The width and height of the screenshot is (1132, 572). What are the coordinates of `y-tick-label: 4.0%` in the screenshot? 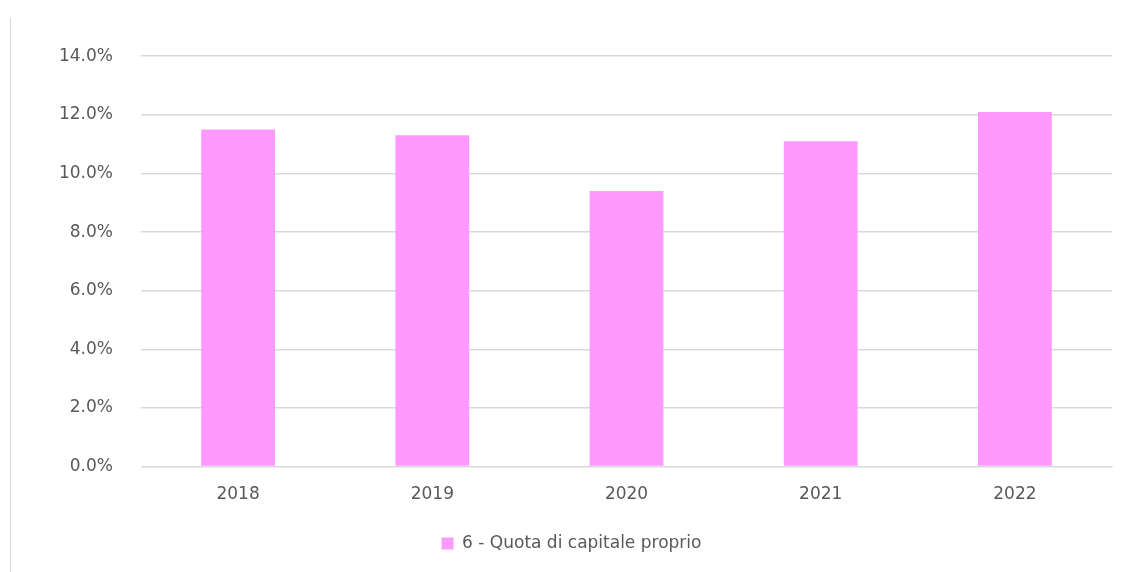 It's located at (91, 347).